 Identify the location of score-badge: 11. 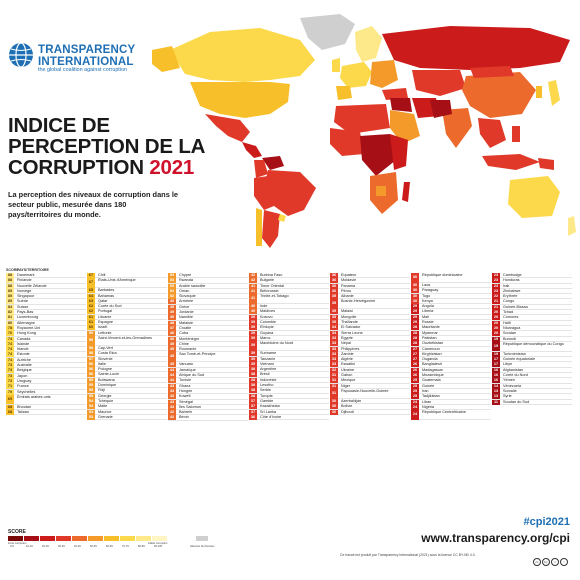
(496, 402).